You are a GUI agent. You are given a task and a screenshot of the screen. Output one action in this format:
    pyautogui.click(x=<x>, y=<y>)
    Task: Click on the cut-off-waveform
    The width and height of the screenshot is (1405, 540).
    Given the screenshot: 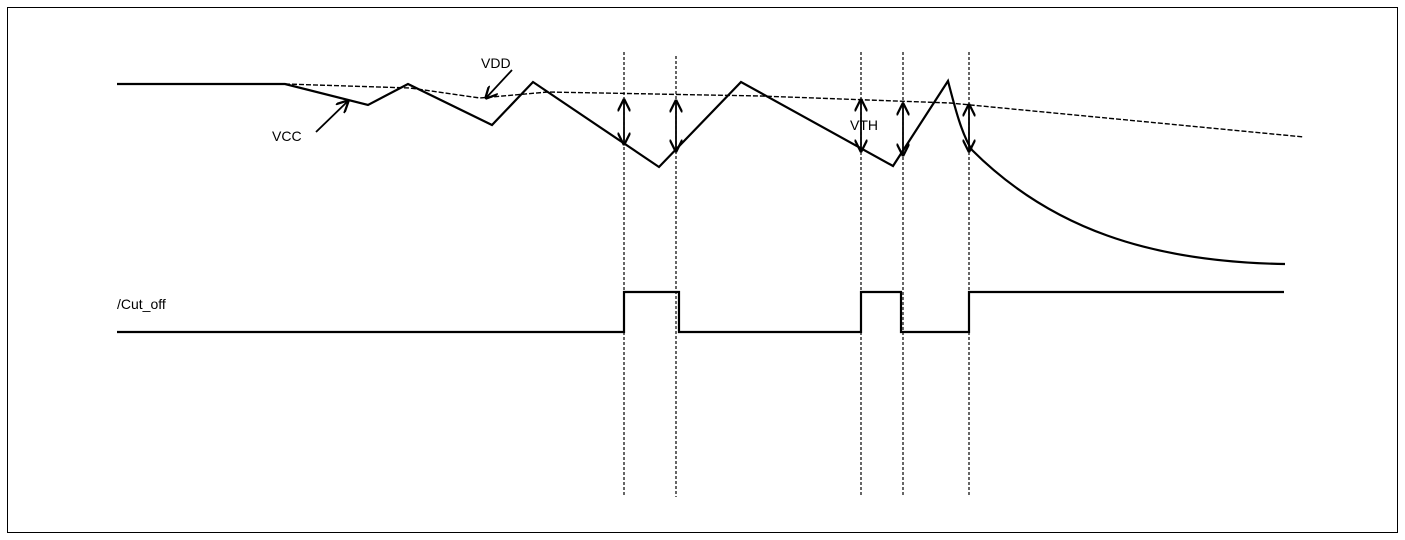 What is the action you would take?
    pyautogui.click(x=700, y=312)
    